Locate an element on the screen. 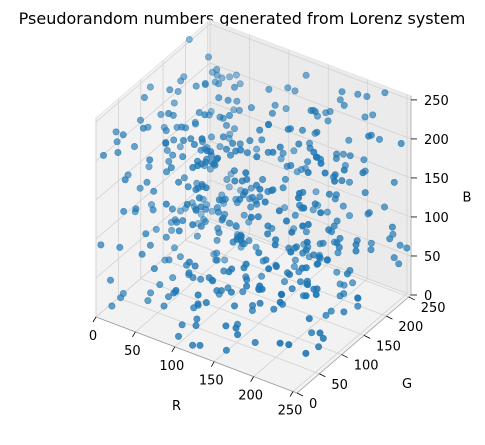  y-tick-label: 50 is located at coordinates (339, 385).